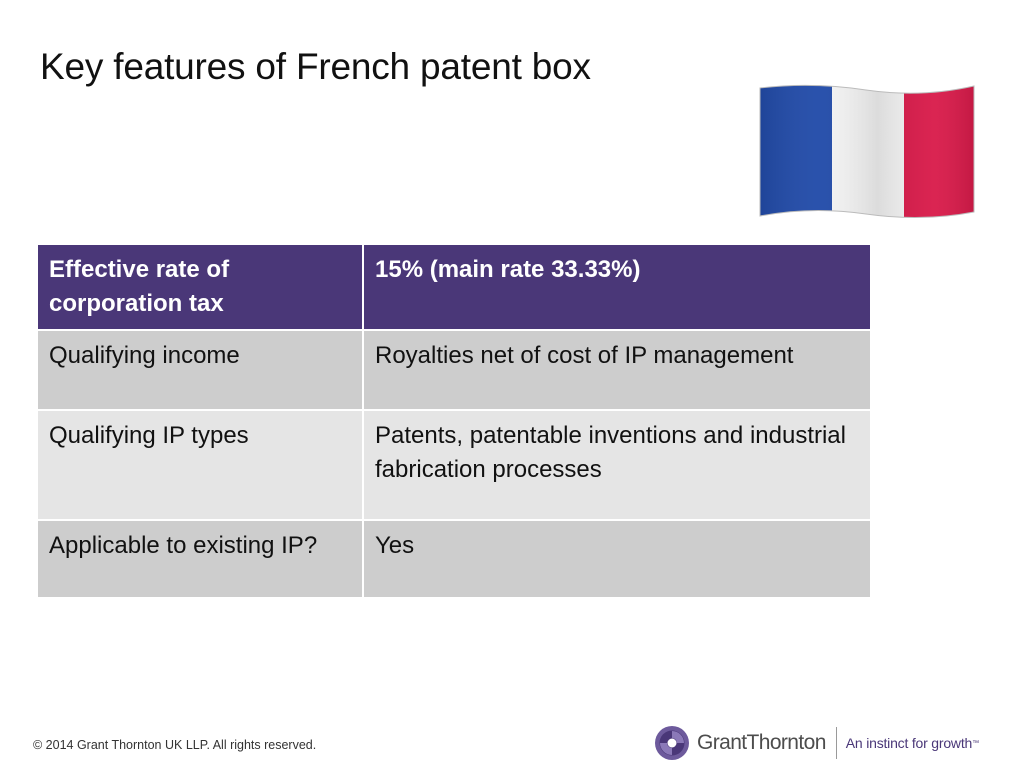  What do you see at coordinates (867, 151) in the screenshot?
I see `france-flag-icon` at bounding box center [867, 151].